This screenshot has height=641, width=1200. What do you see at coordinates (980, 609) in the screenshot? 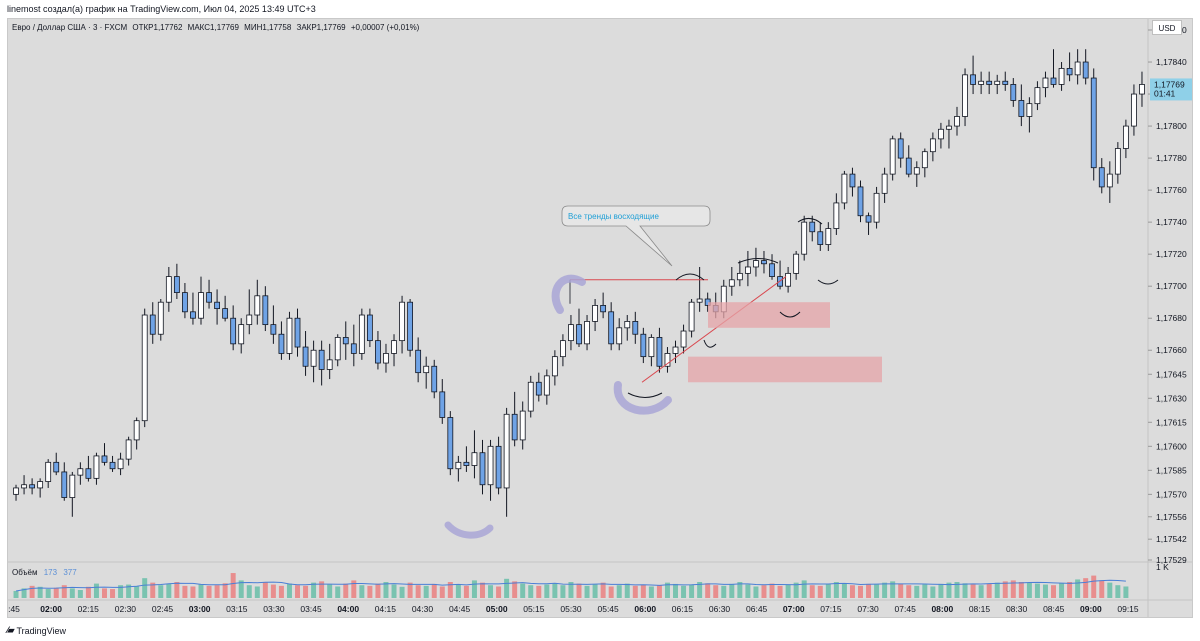
I see `x-tick-label: 08:15` at bounding box center [980, 609].